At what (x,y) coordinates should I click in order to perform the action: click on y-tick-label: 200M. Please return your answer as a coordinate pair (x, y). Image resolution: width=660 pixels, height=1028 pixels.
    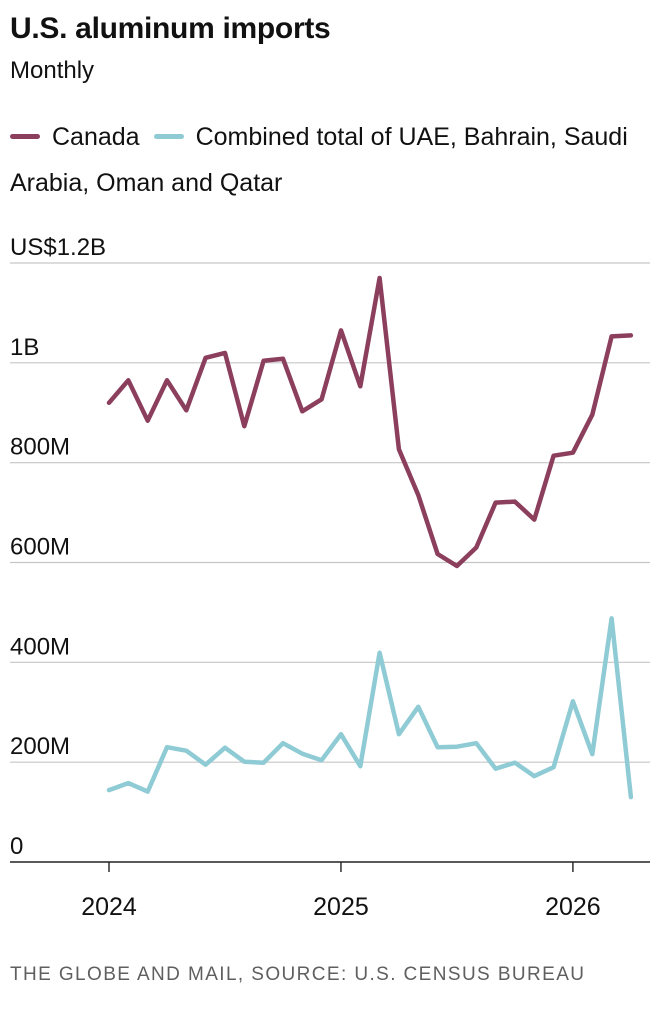
    Looking at the image, I should click on (40, 746).